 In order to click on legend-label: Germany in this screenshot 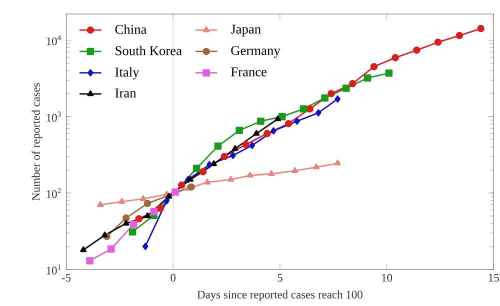, I will do `click(255, 52)`.